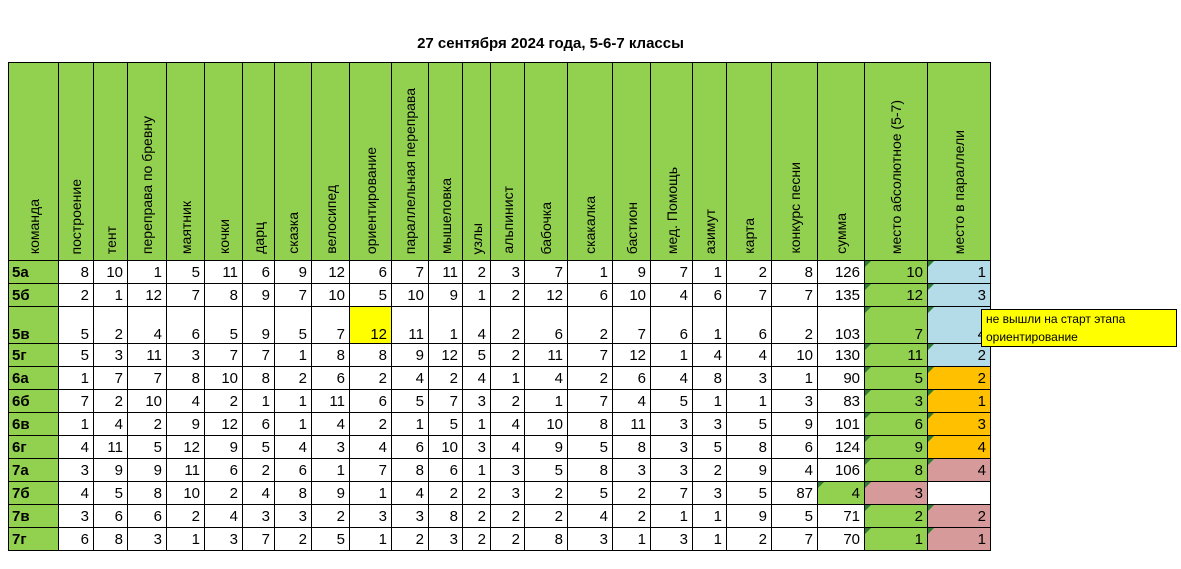  What do you see at coordinates (185, 161) in the screenshot?
I see `column-header: маятник` at bounding box center [185, 161].